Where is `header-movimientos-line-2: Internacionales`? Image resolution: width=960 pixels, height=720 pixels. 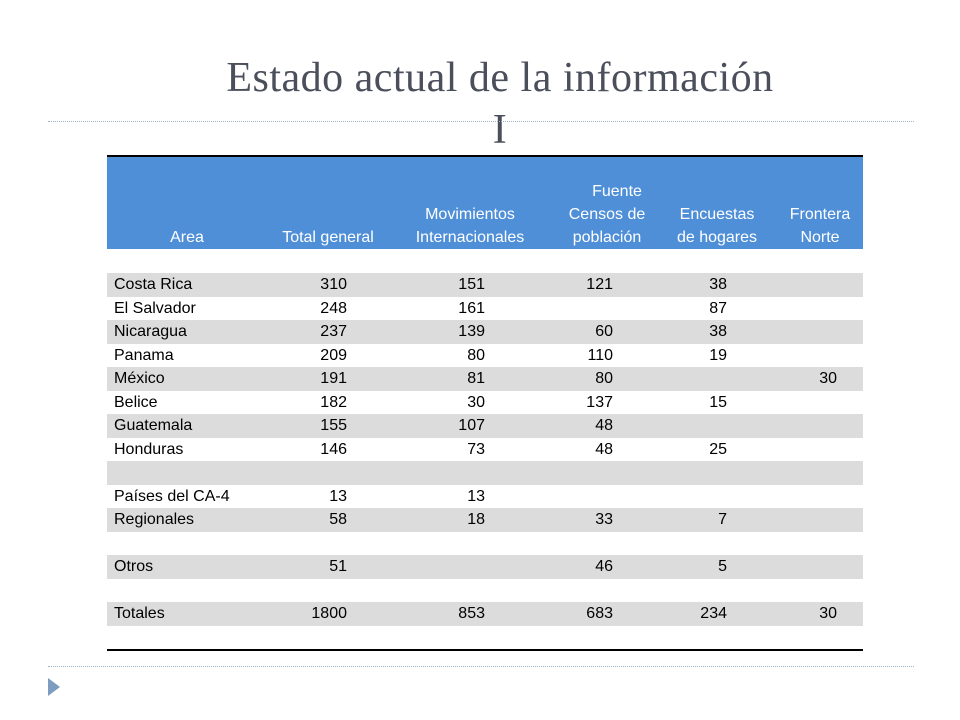
header-movimientos-line-2: Internacionales is located at coordinates (470, 237).